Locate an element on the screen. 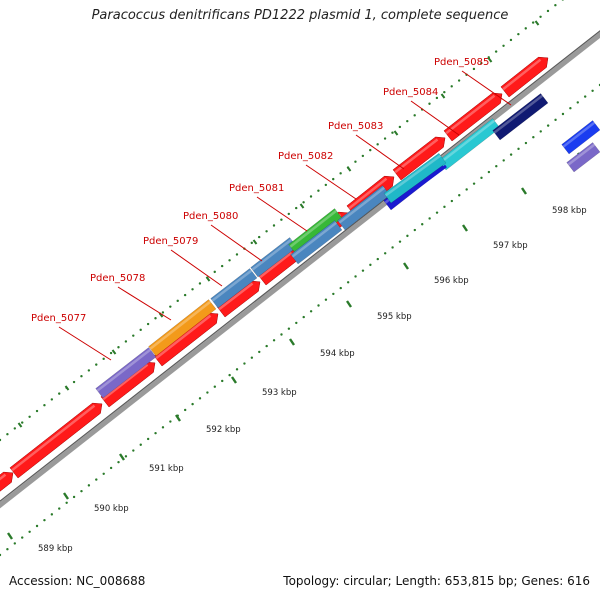 This screenshot has width=600, height=600. gene-block-pden-5079-body is located at coordinates (234, 288).